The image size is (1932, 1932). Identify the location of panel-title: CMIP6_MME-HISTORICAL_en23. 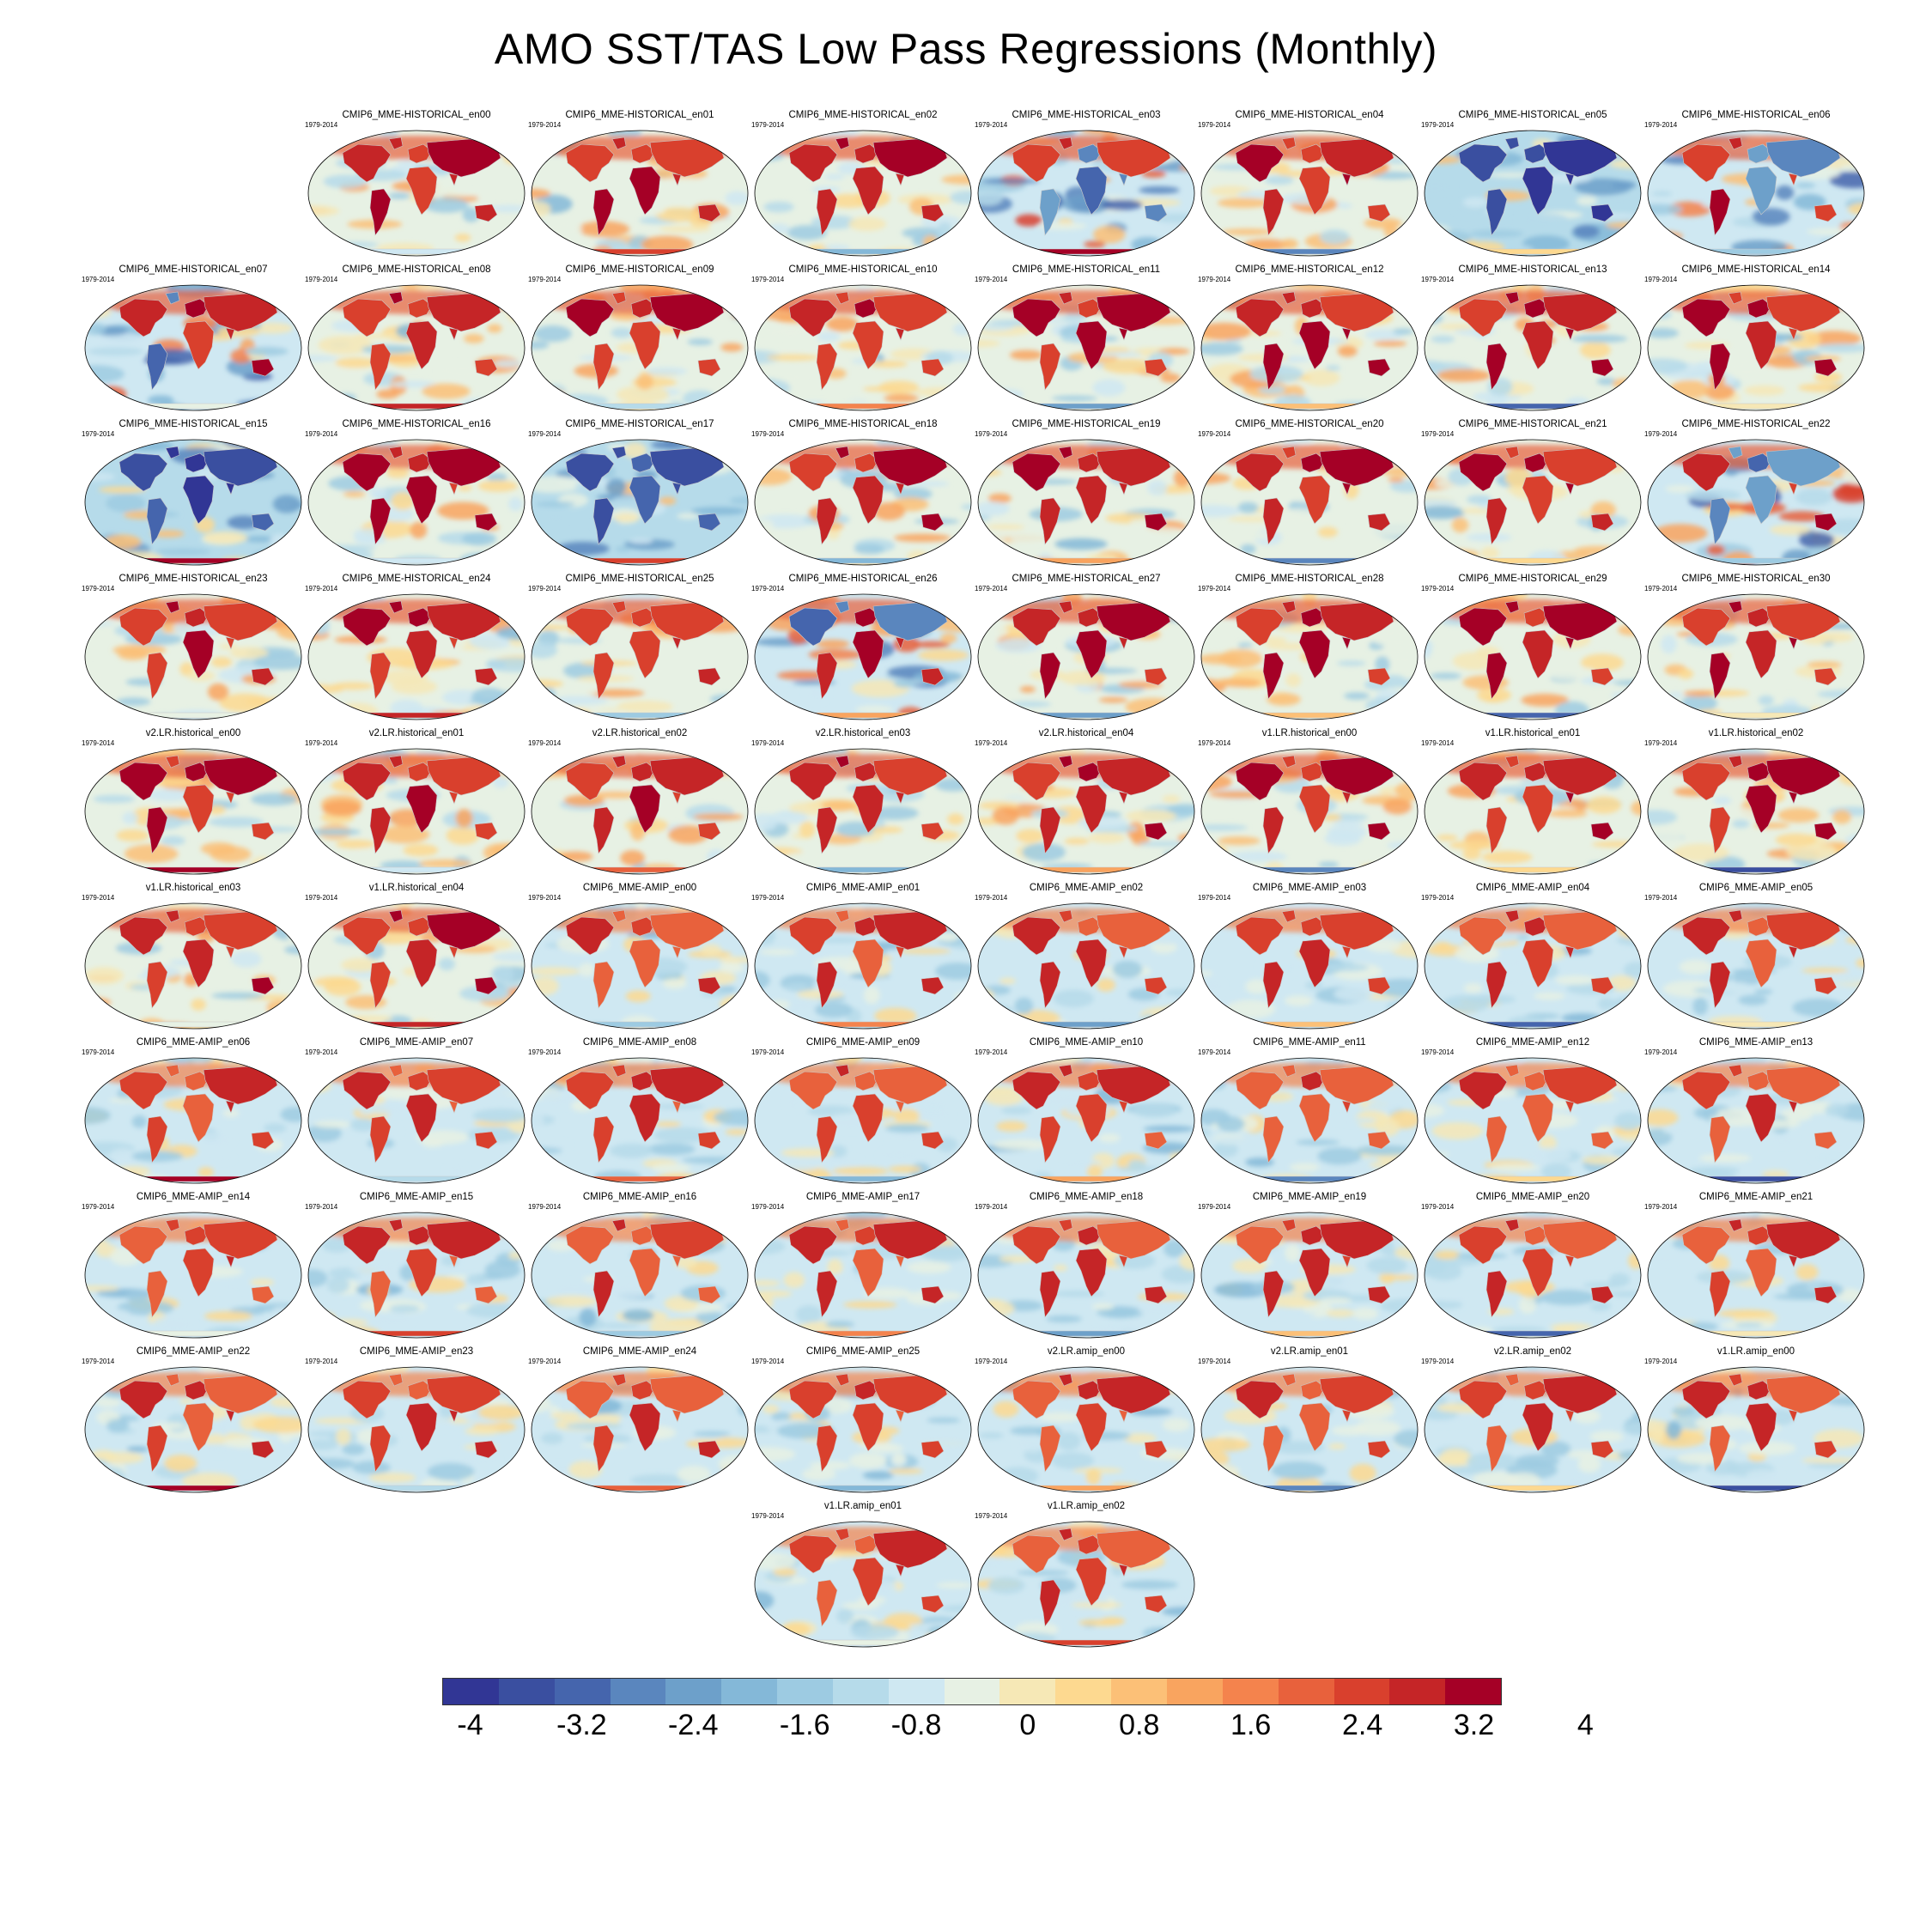
(193, 579).